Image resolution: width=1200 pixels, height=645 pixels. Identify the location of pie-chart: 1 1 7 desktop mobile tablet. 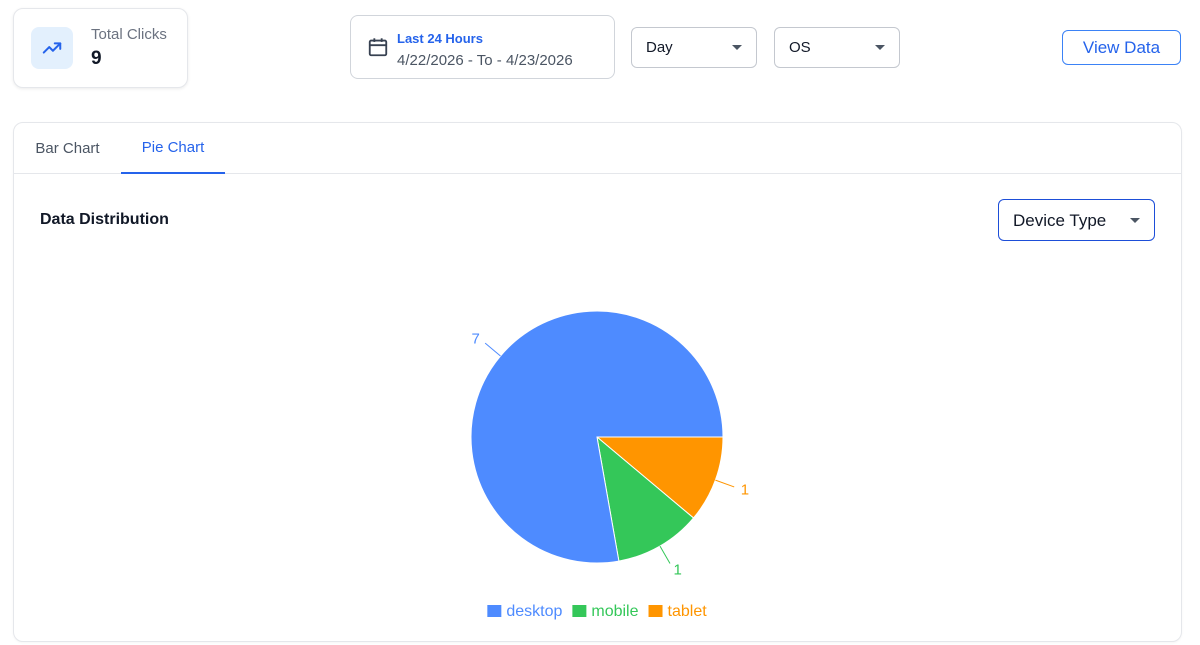
(609, 465).